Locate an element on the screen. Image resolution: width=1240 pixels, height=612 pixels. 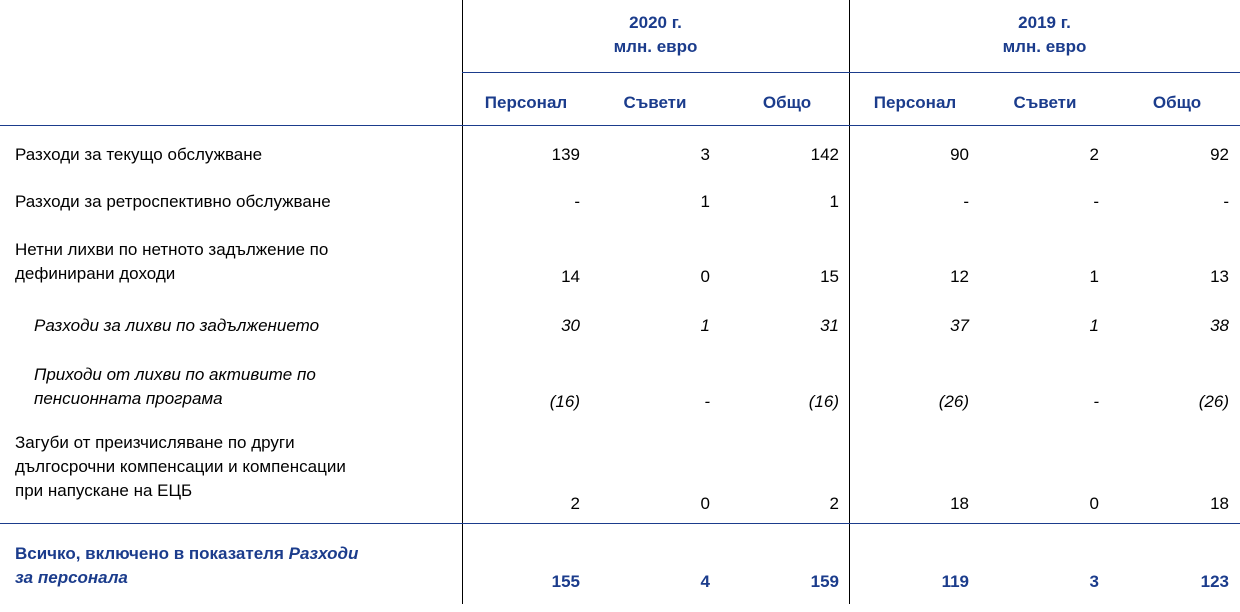
cell-r3-c2: 0 is located at coordinates (705, 276).